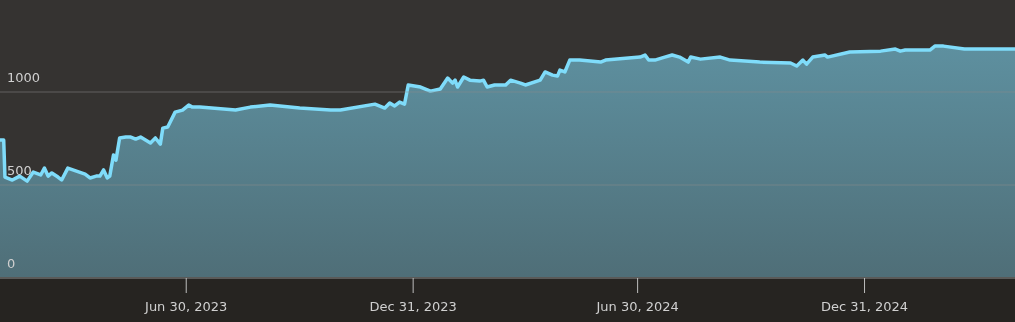 The image size is (1015, 322). I want to click on y-tick-label: 1000, so click(24, 78).